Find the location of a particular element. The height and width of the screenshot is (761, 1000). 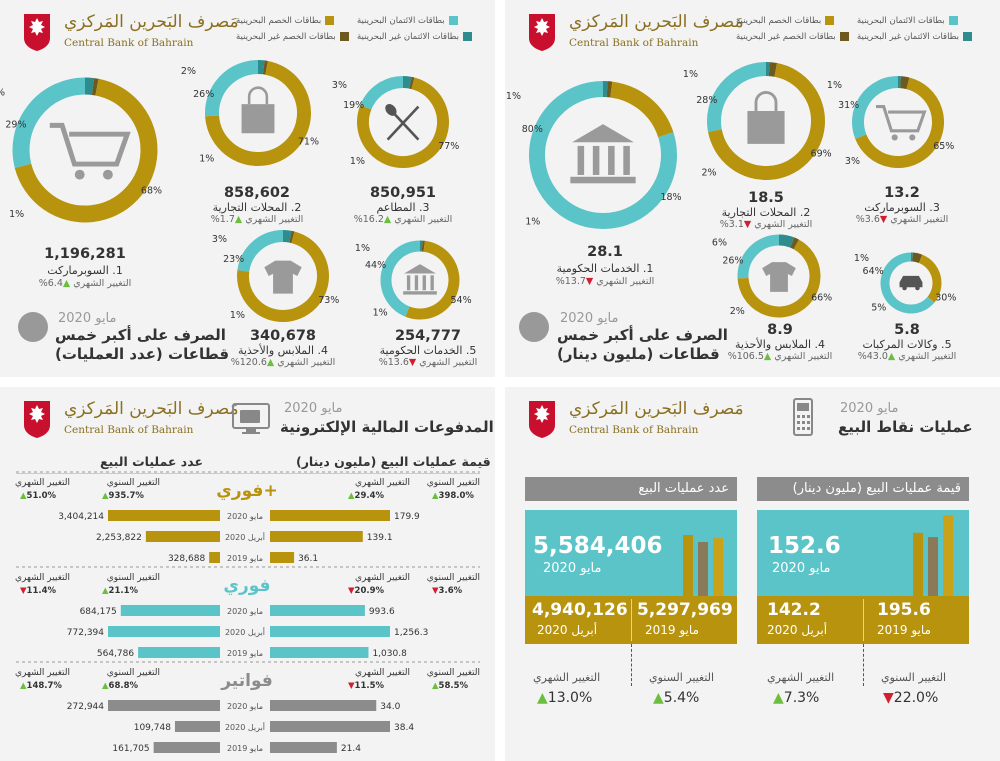

donut-tl5-label-gold: 54% is located at coordinates (461, 300).